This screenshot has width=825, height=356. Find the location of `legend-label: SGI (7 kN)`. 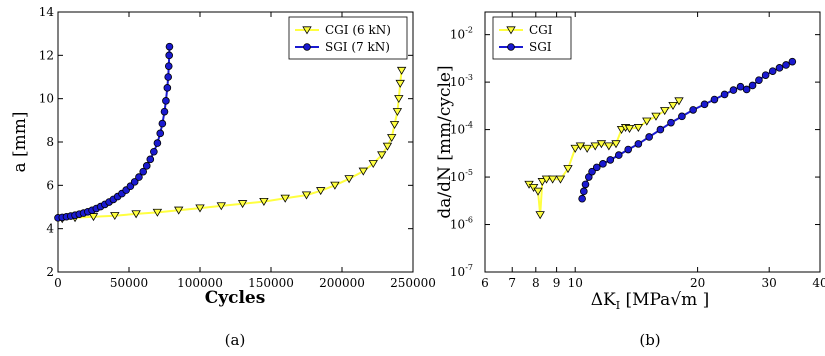

legend-label: SGI (7 kN) is located at coordinates (357, 47).